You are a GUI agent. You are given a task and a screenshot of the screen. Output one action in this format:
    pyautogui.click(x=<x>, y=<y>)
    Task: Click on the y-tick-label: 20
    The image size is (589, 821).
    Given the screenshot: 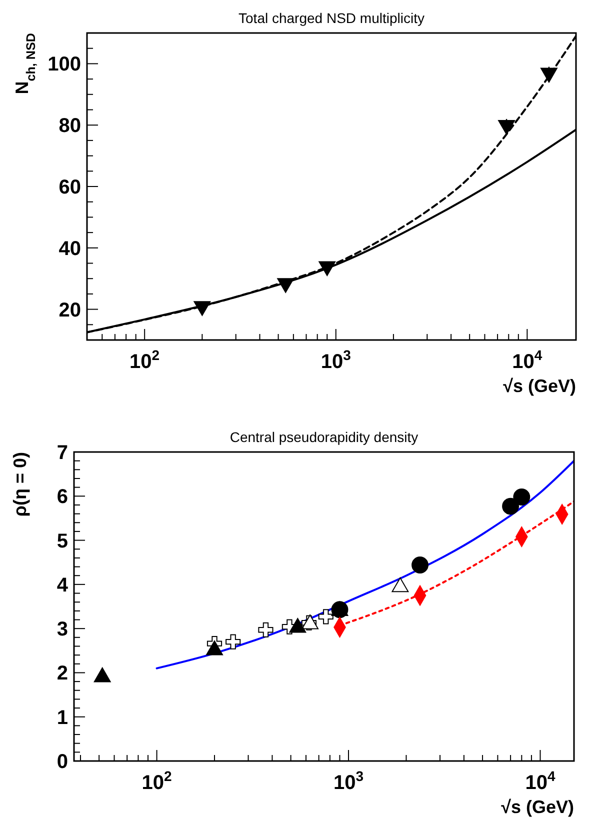 What is the action you would take?
    pyautogui.click(x=69, y=310)
    